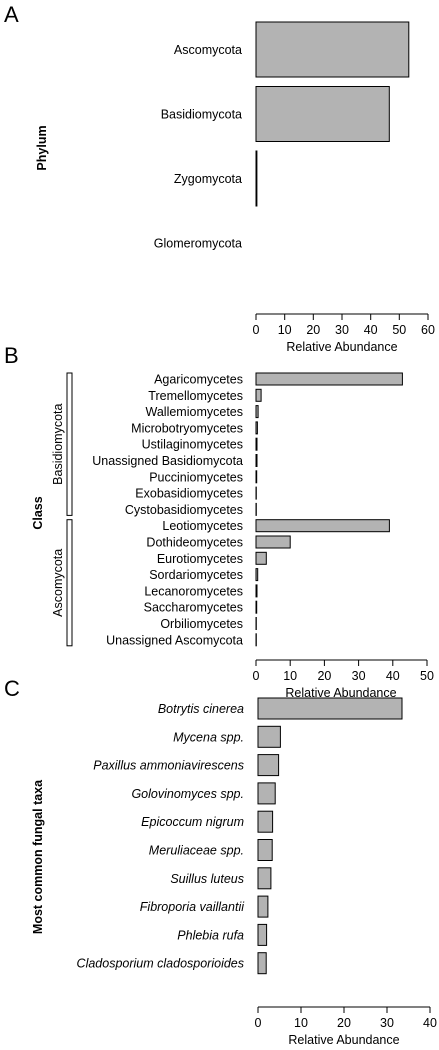 This screenshot has height=1050, width=439. Describe the element at coordinates (42, 147) in the screenshot. I see `panel-a-ylabel: Phylum` at that location.